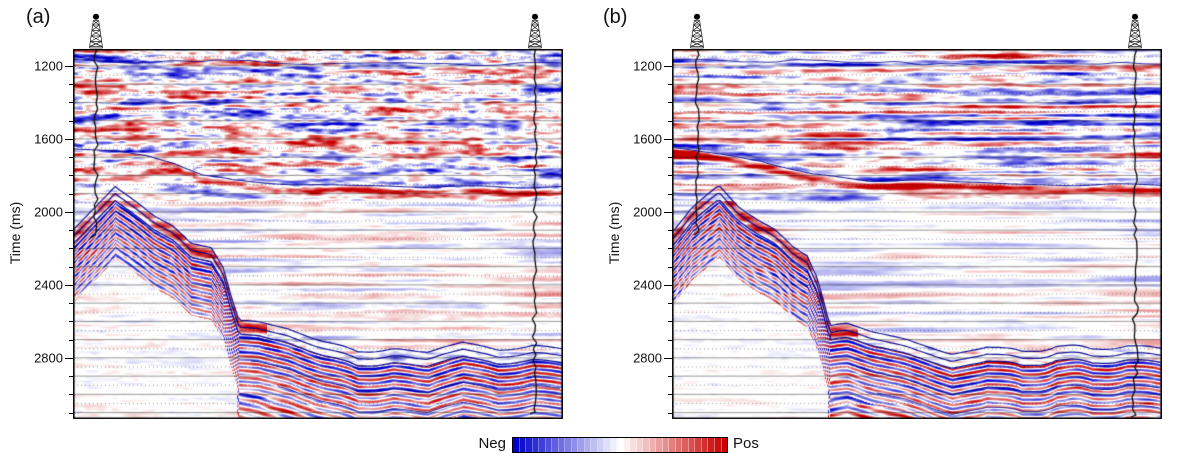  I want to click on colorbar-gradient, so click(620, 445).